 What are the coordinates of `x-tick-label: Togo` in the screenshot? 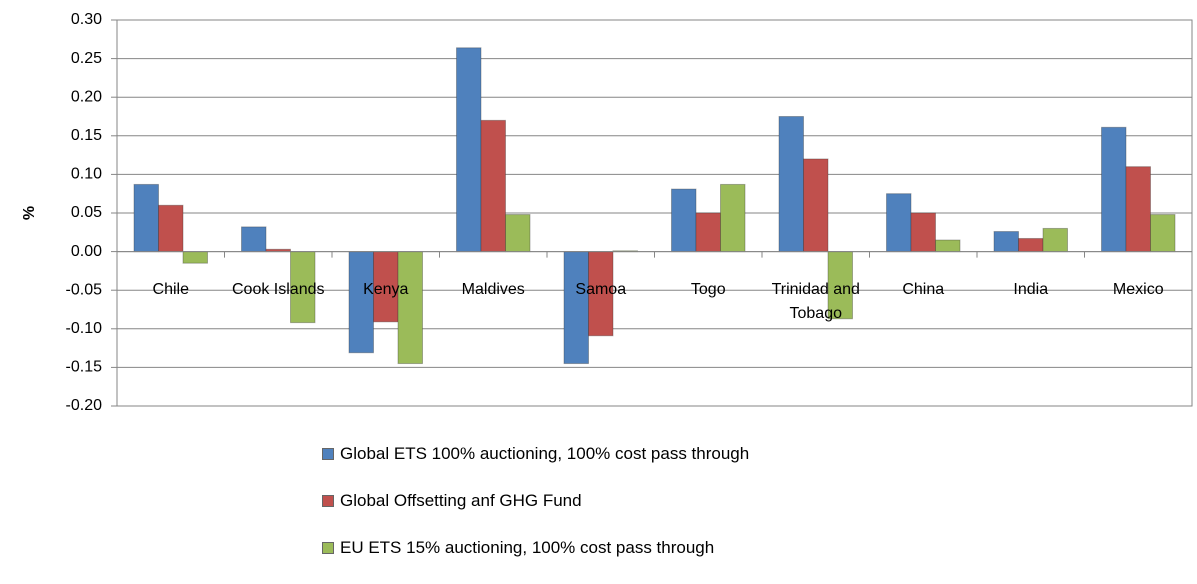 It's located at (708, 289).